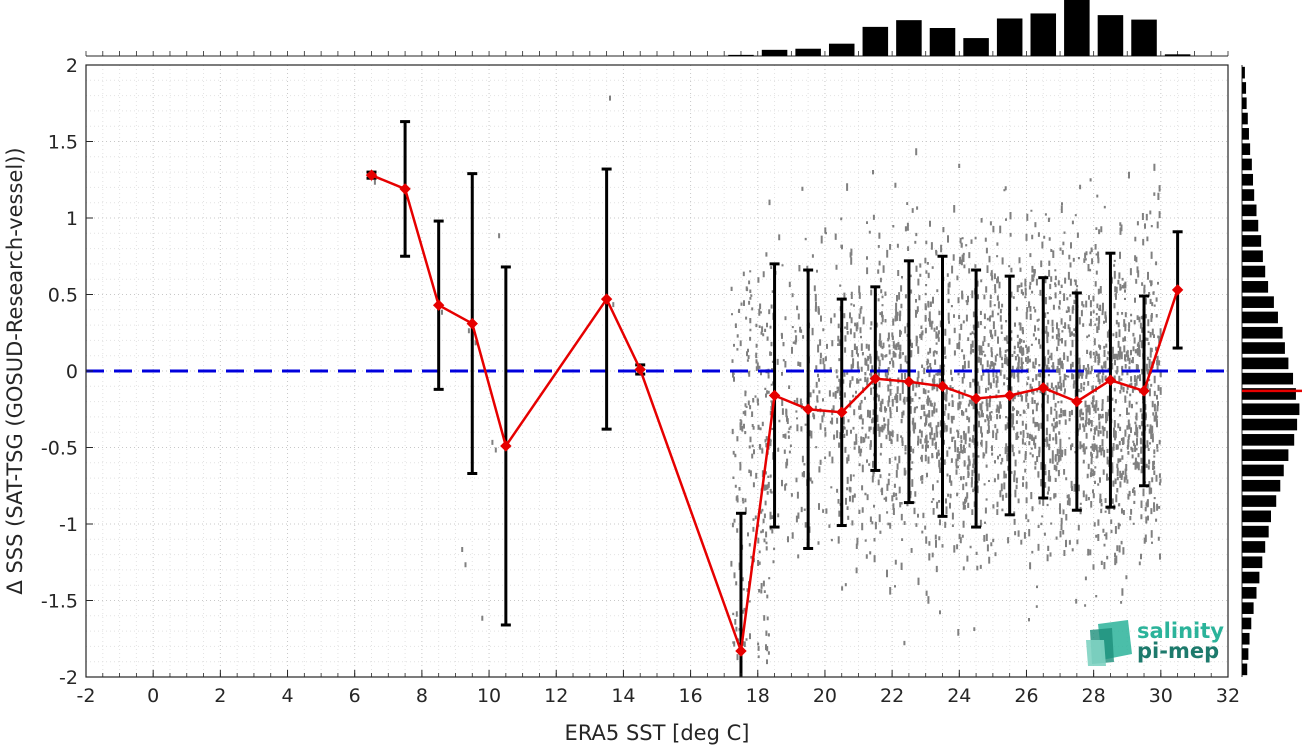 The width and height of the screenshot is (1302, 747). Describe the element at coordinates (86, 696) in the screenshot. I see `x-tick-label: -2` at that location.